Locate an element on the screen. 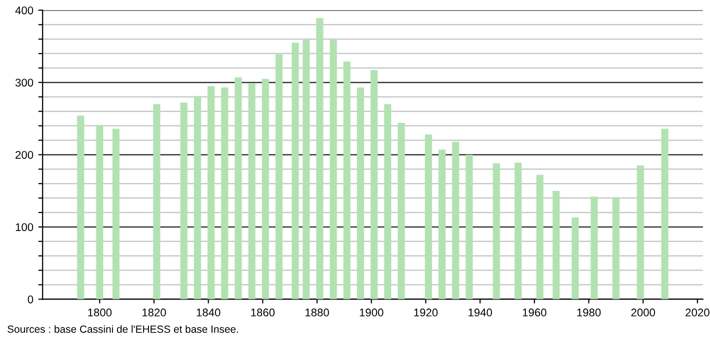 The height and width of the screenshot is (340, 710). x-tick-label: 2000 is located at coordinates (643, 312).